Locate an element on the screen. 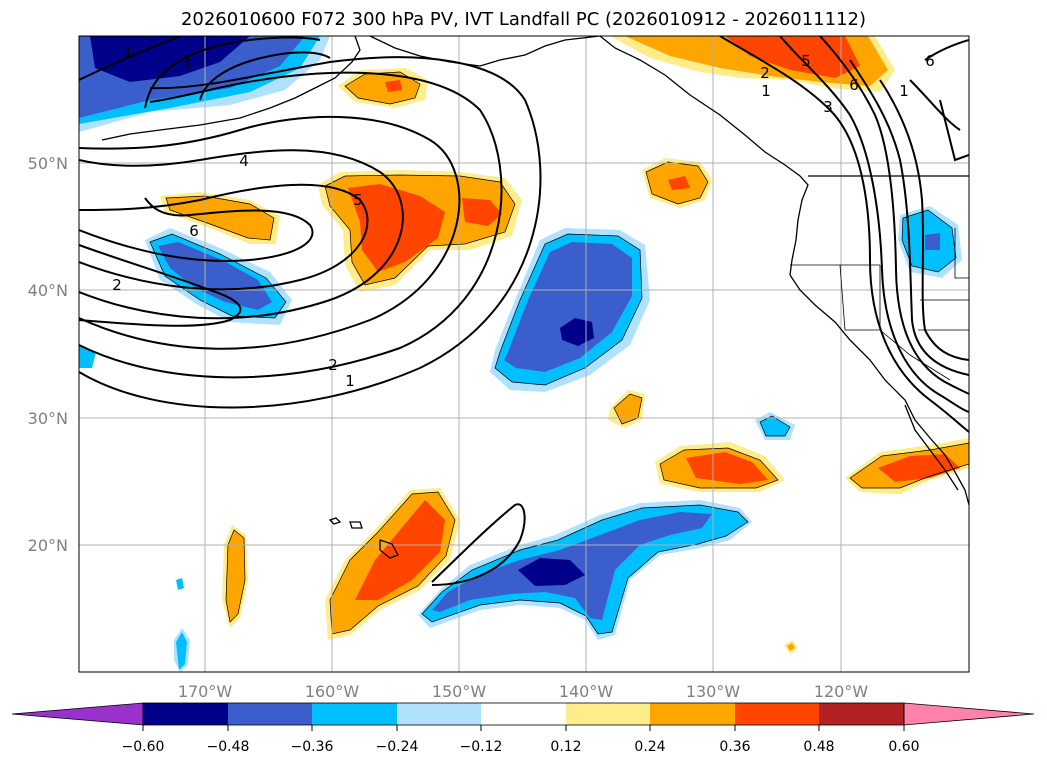 This screenshot has width=1047, height=765. lat-tick-label: 20°N is located at coordinates (48, 545).